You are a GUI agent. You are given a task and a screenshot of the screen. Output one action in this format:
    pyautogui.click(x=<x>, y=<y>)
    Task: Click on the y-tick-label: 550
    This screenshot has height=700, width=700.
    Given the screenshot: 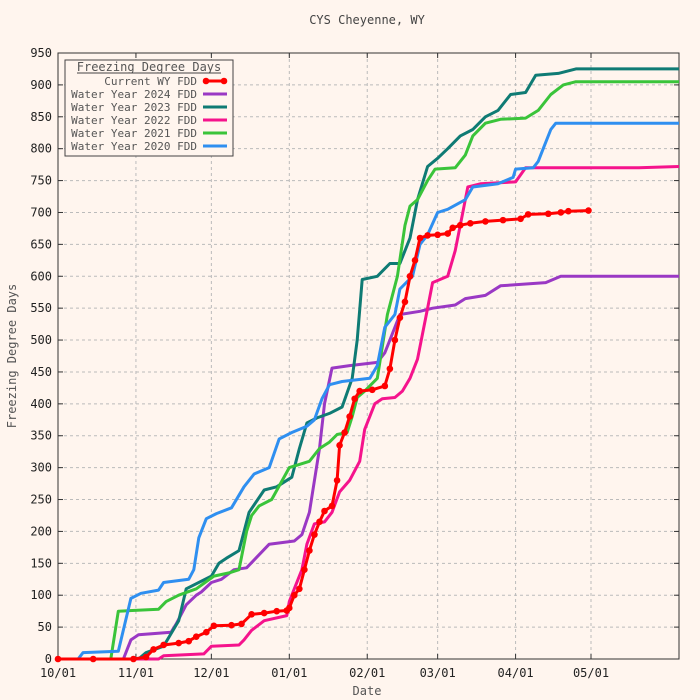 What is the action you would take?
    pyautogui.click(x=41, y=308)
    